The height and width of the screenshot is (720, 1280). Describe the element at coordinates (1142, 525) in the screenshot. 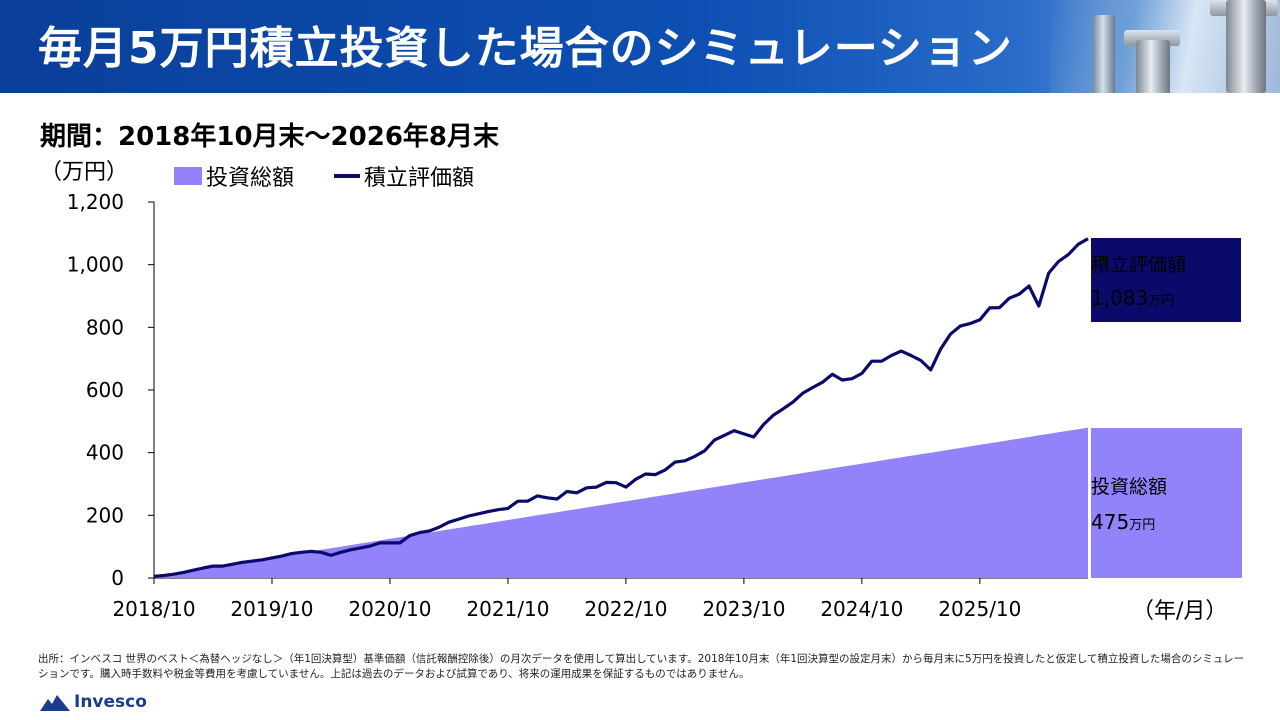

I see `invest-callout-unit: 万円` at that location.